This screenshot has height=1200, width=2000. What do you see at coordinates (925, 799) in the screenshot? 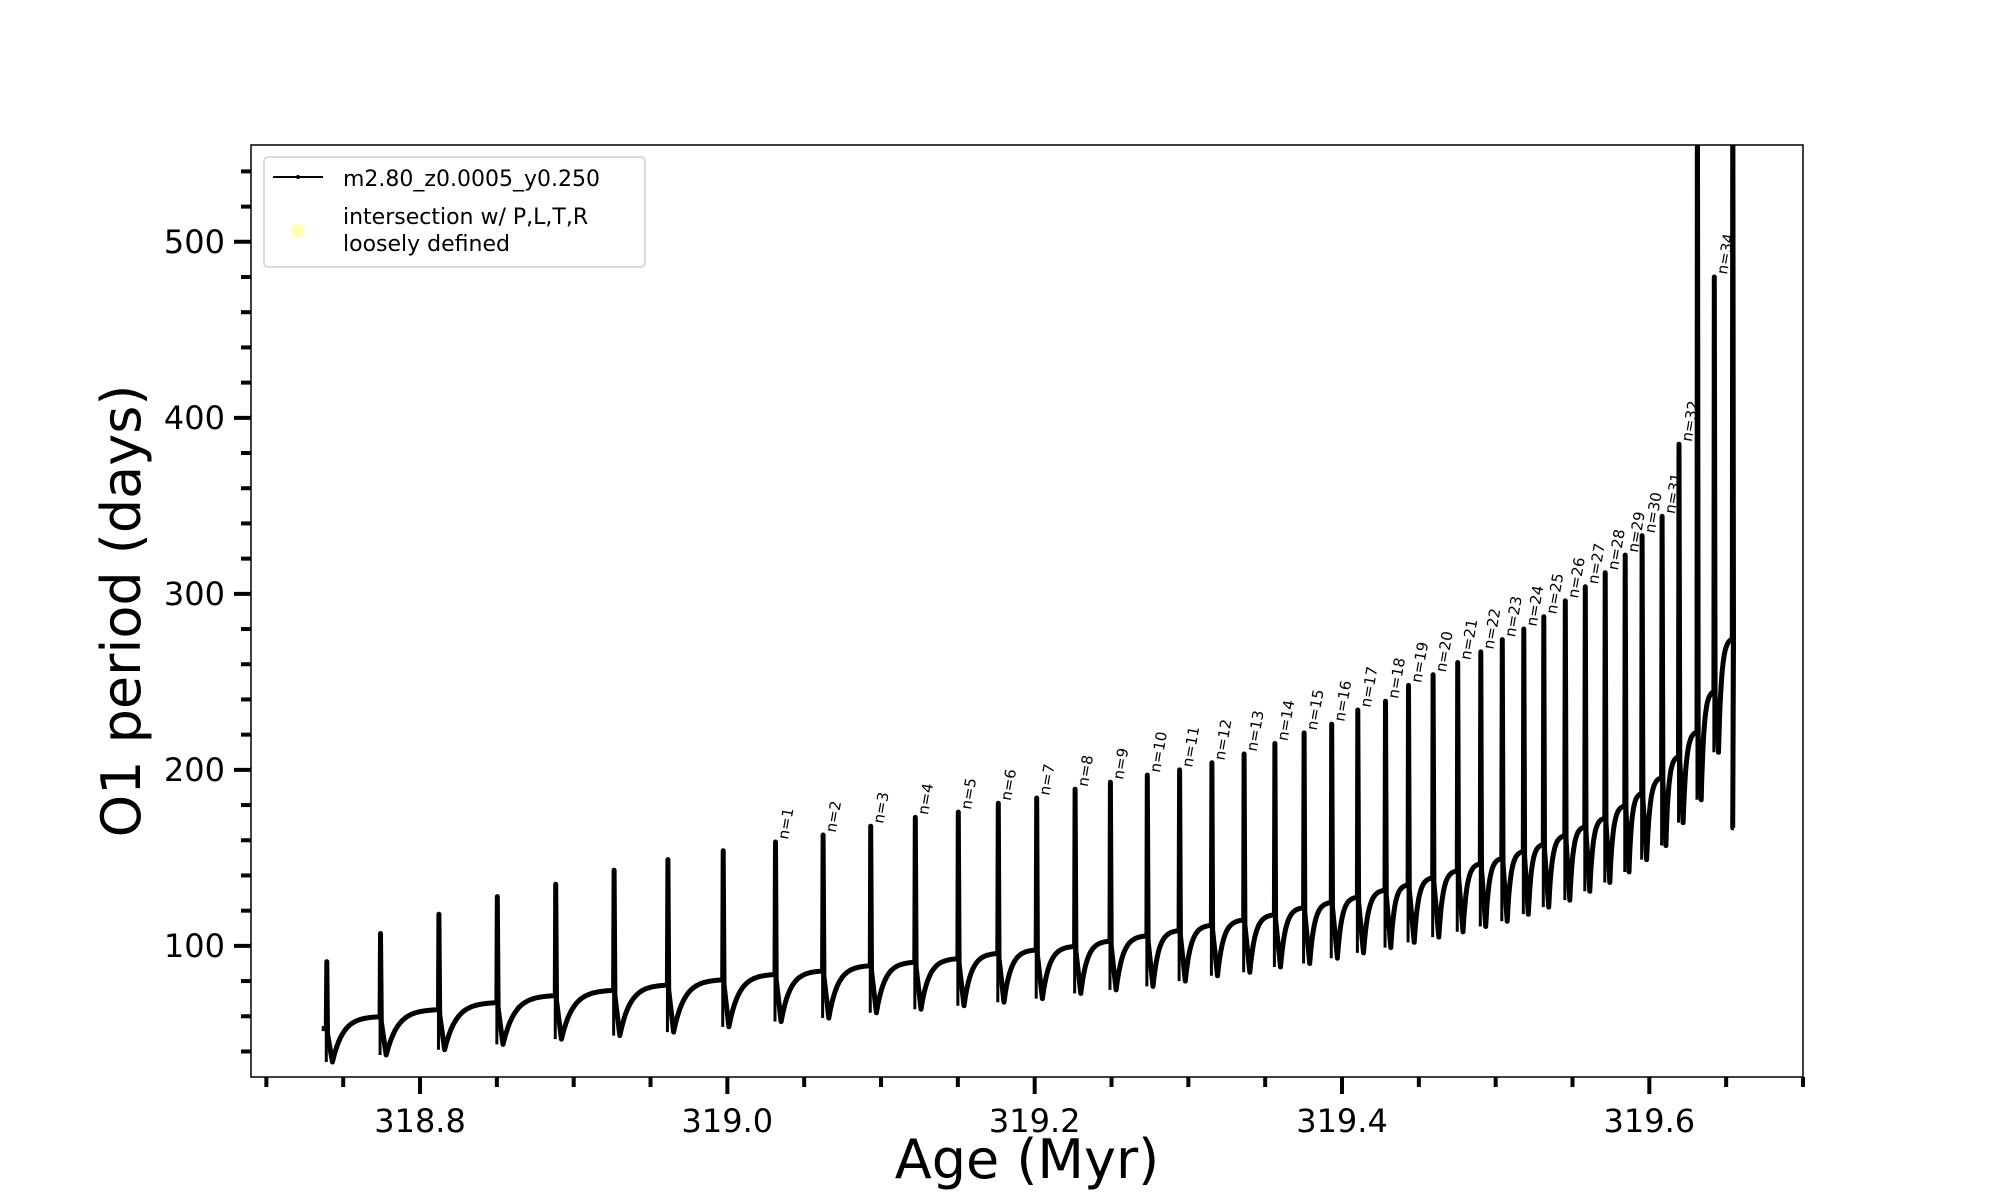
I see `pulse-label: n=4` at bounding box center [925, 799].